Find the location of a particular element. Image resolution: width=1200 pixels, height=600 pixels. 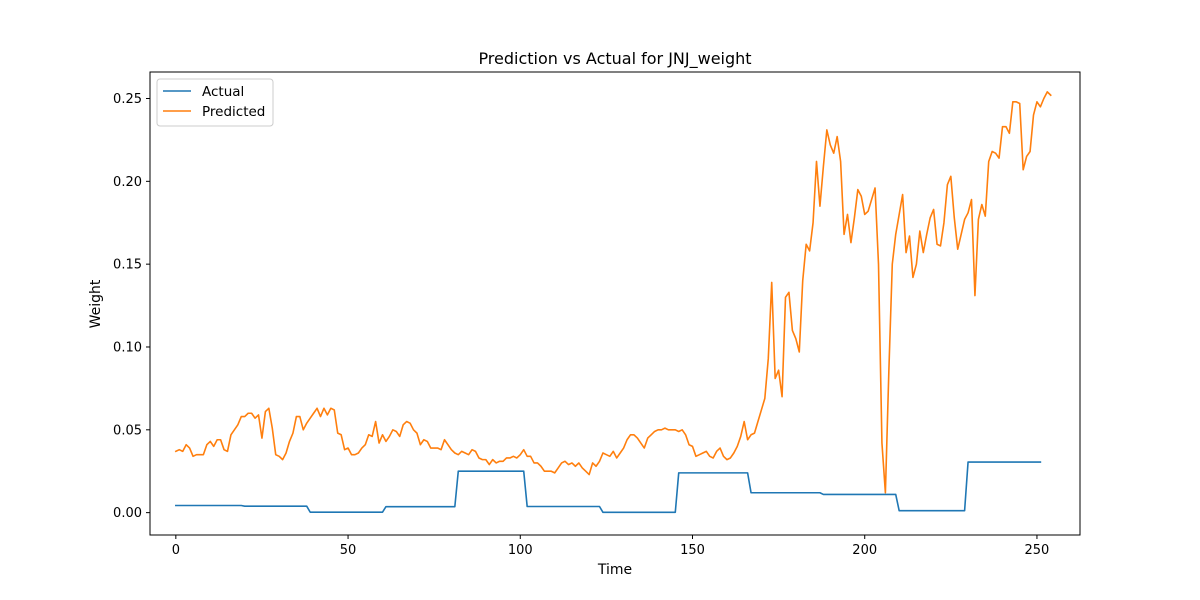

legend-label-actual: Actual is located at coordinates (223, 92).